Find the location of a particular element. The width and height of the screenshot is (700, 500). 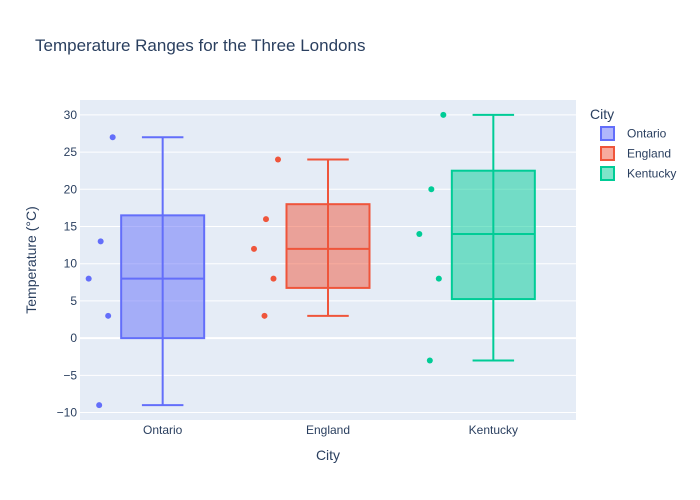

x-axis-title: City is located at coordinates (328, 455).